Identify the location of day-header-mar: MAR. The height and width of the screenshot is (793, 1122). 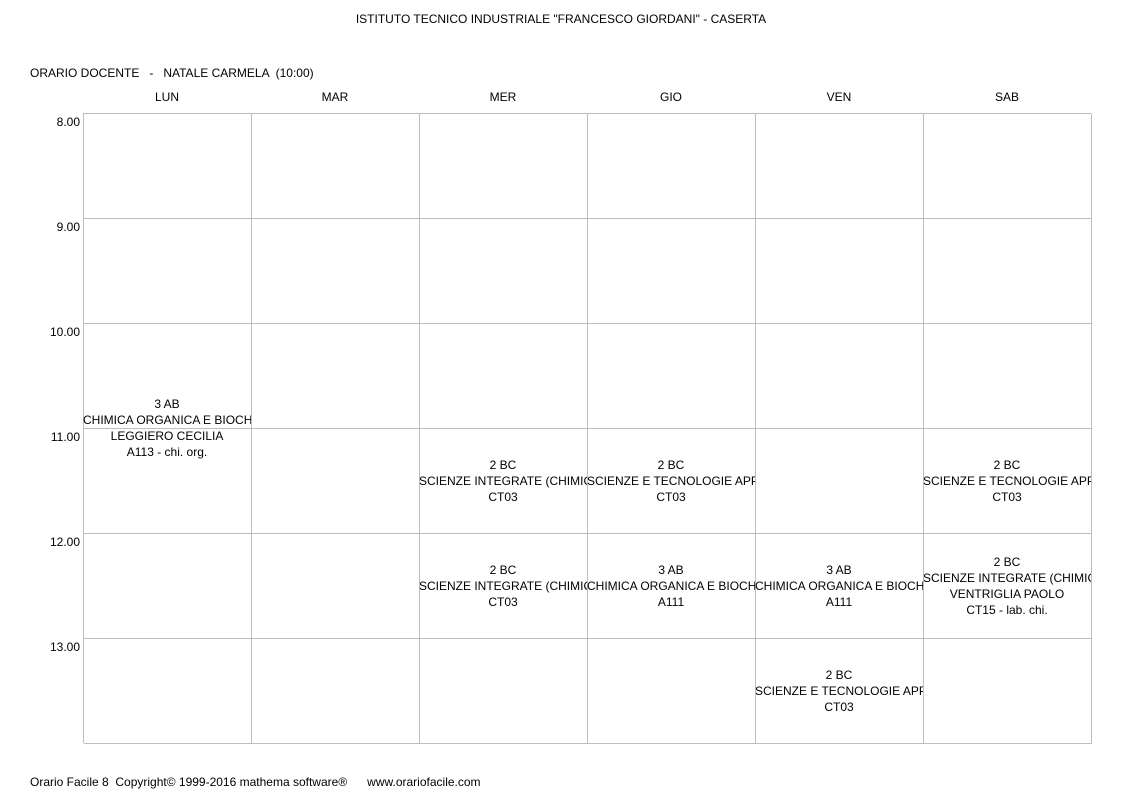
(335, 97).